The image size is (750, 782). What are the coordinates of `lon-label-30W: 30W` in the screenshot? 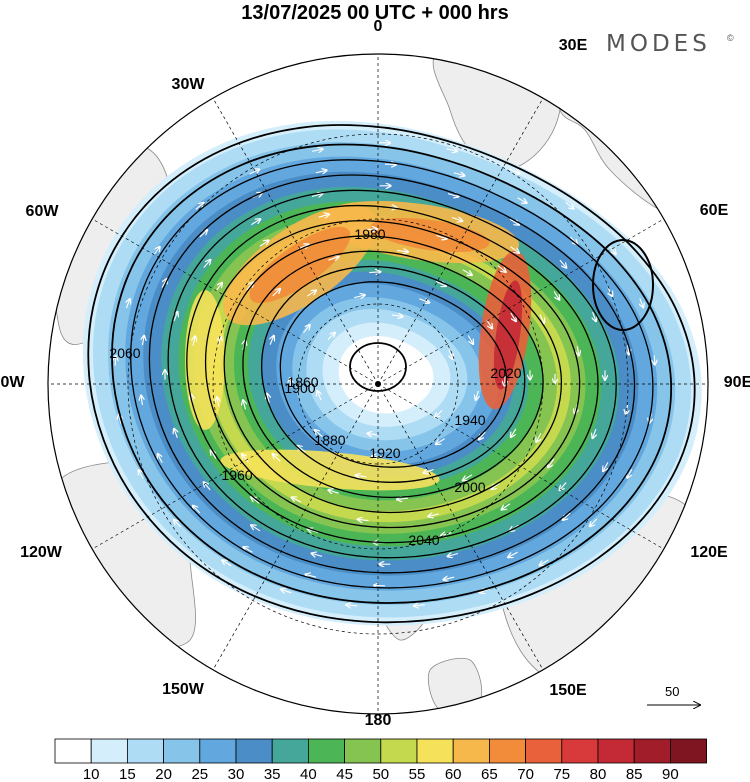 It's located at (188, 84).